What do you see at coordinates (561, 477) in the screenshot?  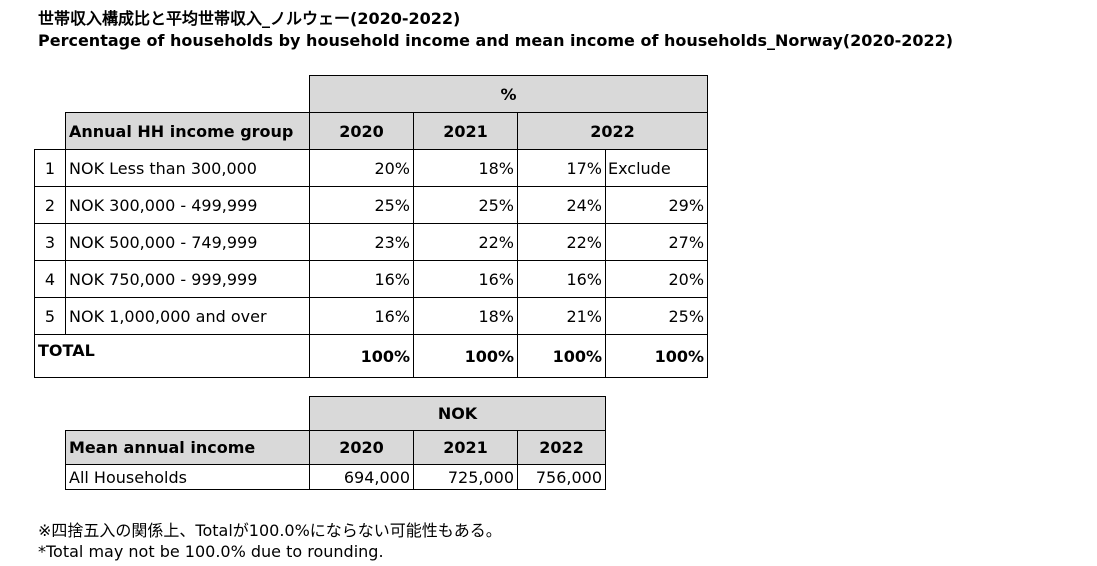 I see `income-2022: 756,000` at bounding box center [561, 477].